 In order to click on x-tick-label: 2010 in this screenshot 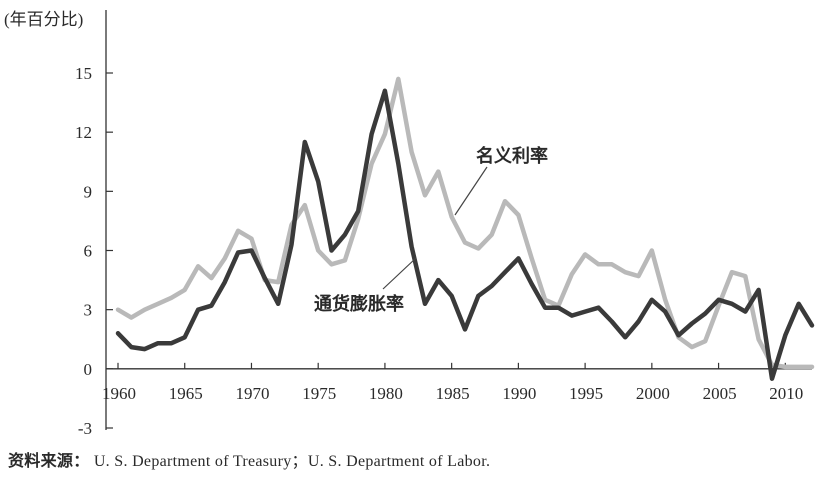, I will do `click(786, 393)`.